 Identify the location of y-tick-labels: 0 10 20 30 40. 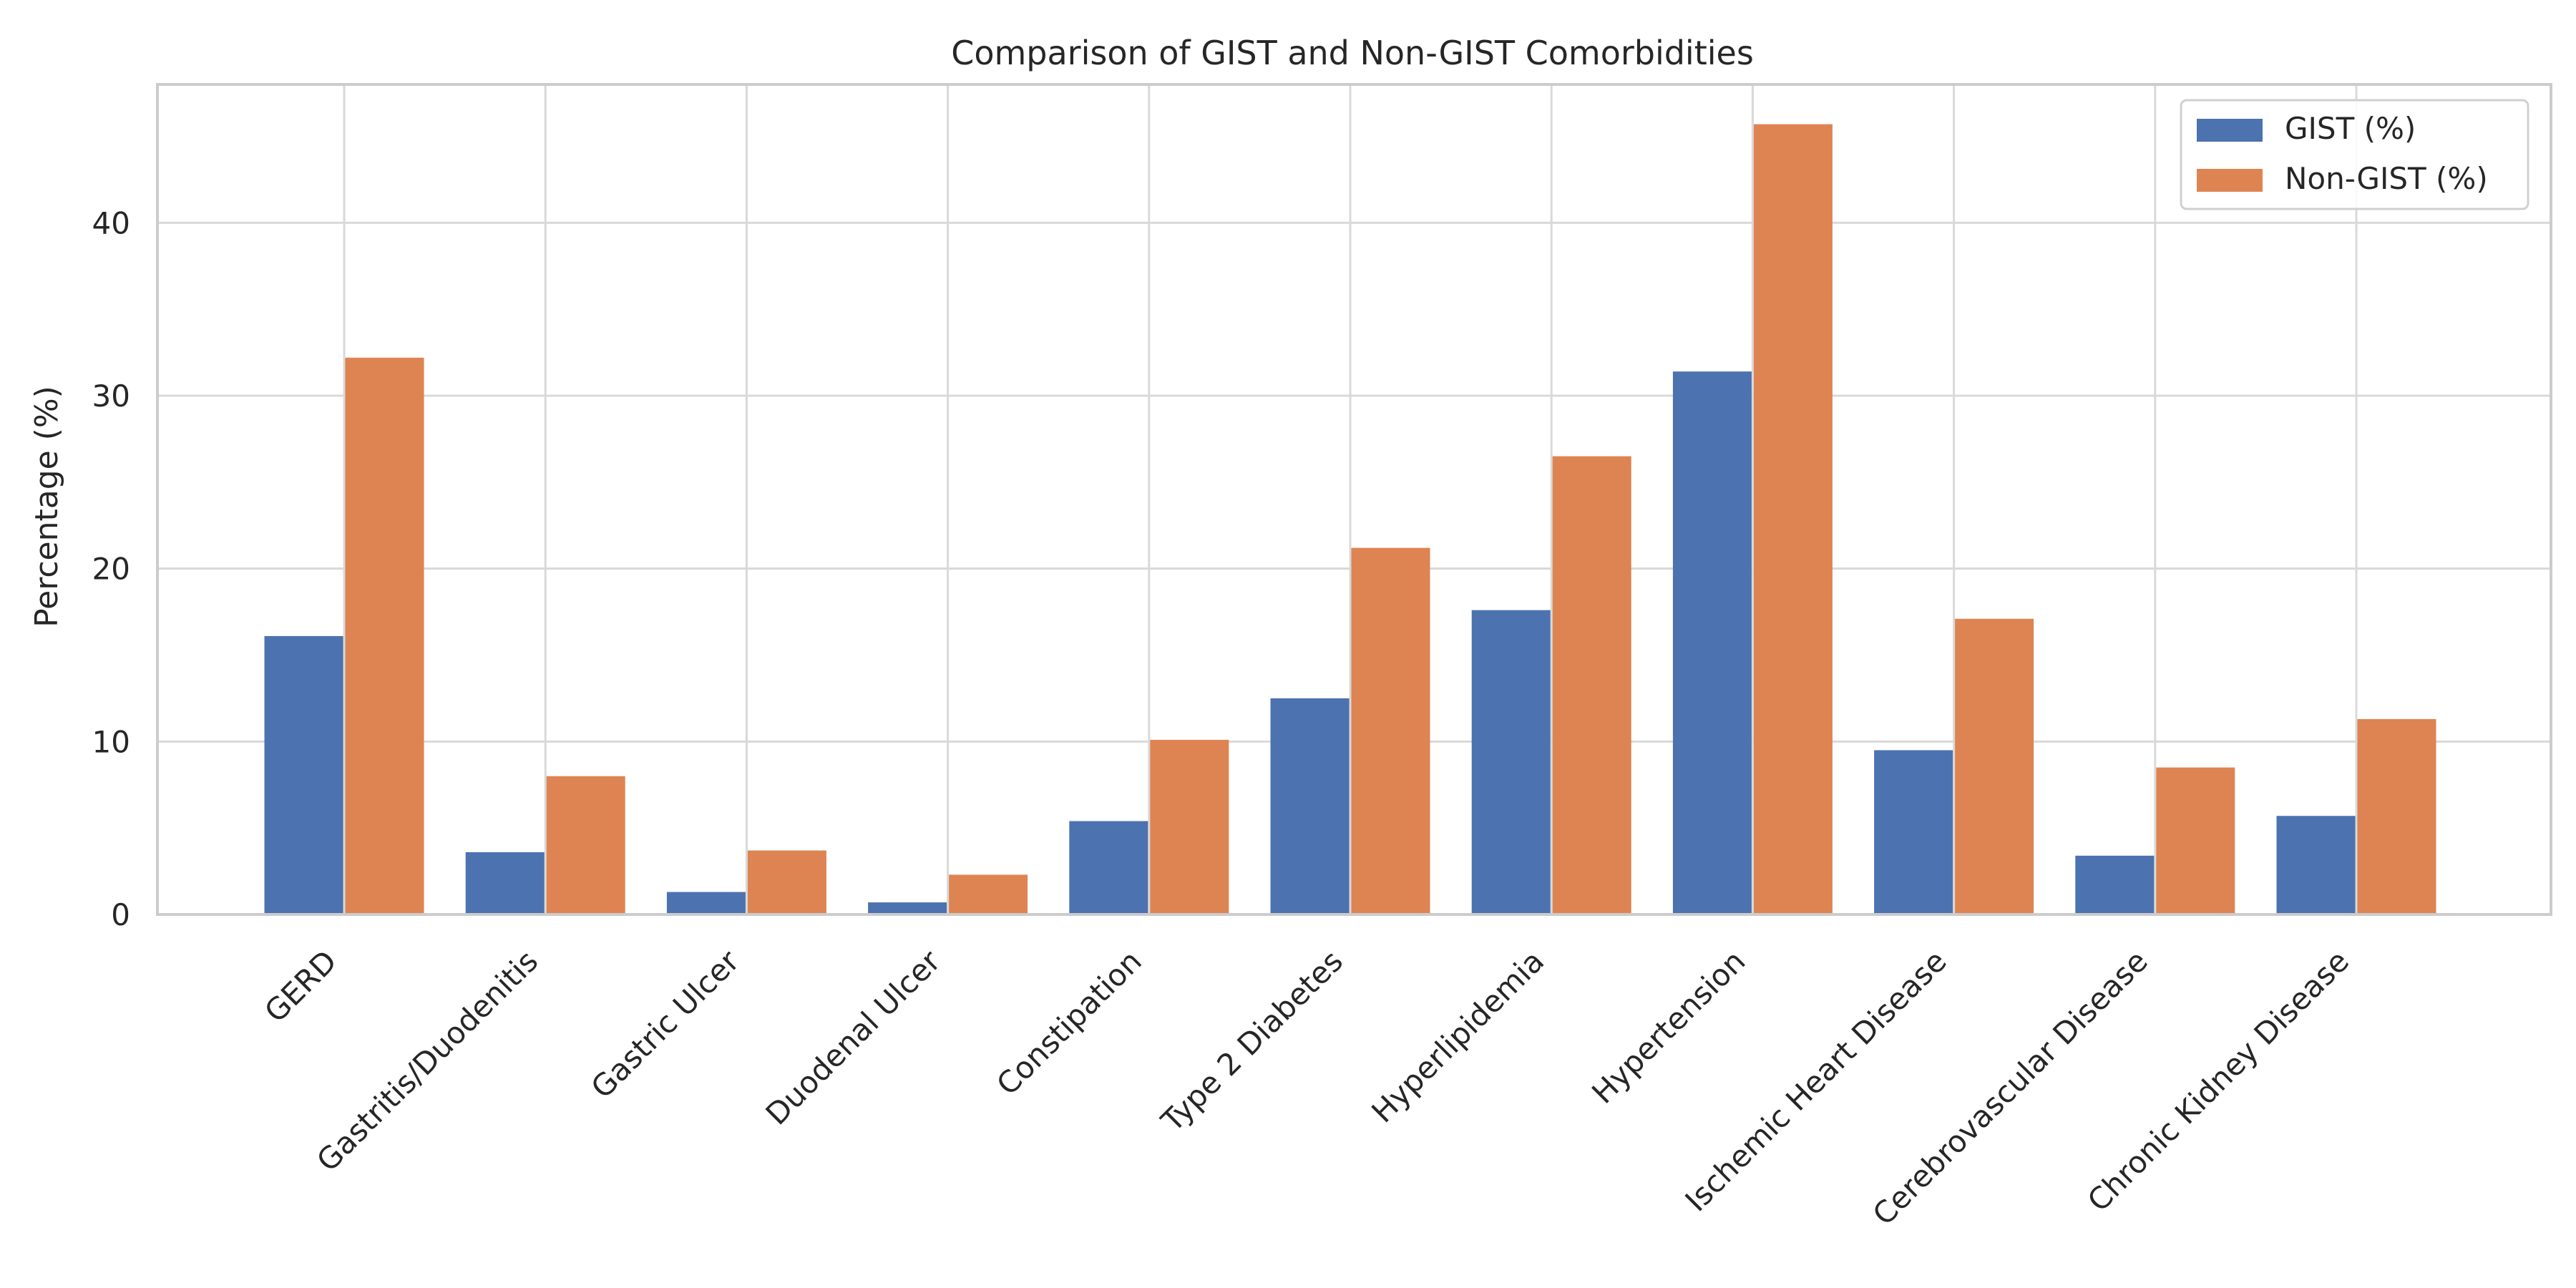
(111, 568).